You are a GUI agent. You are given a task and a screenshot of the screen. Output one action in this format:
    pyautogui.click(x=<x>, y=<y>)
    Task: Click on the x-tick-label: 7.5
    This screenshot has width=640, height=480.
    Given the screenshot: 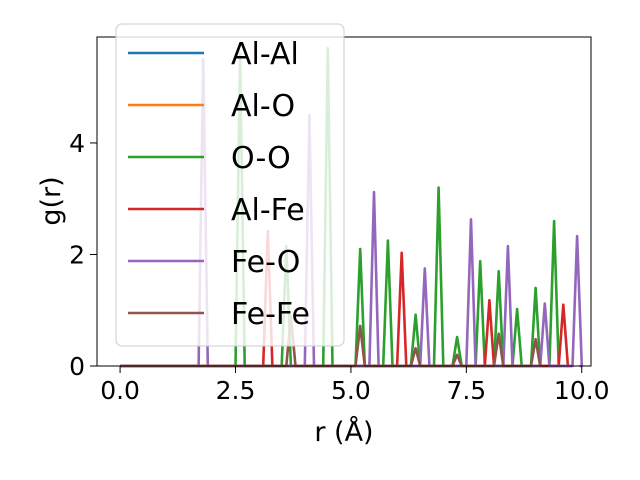 What is the action you would take?
    pyautogui.click(x=466, y=390)
    